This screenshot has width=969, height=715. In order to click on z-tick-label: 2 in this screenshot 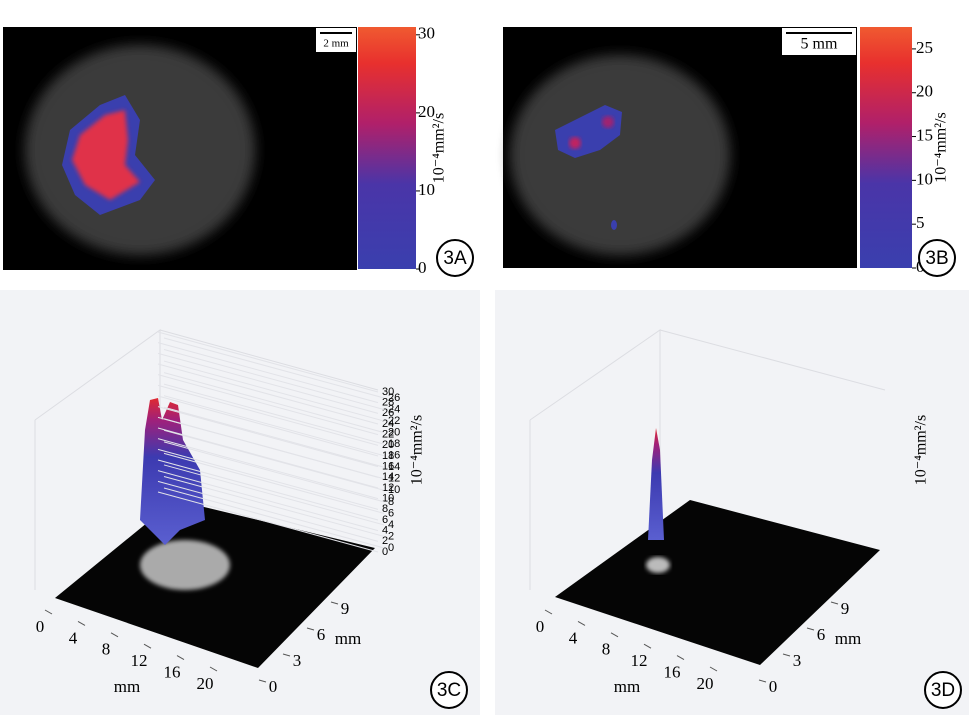, I will do `click(391, 536)`.